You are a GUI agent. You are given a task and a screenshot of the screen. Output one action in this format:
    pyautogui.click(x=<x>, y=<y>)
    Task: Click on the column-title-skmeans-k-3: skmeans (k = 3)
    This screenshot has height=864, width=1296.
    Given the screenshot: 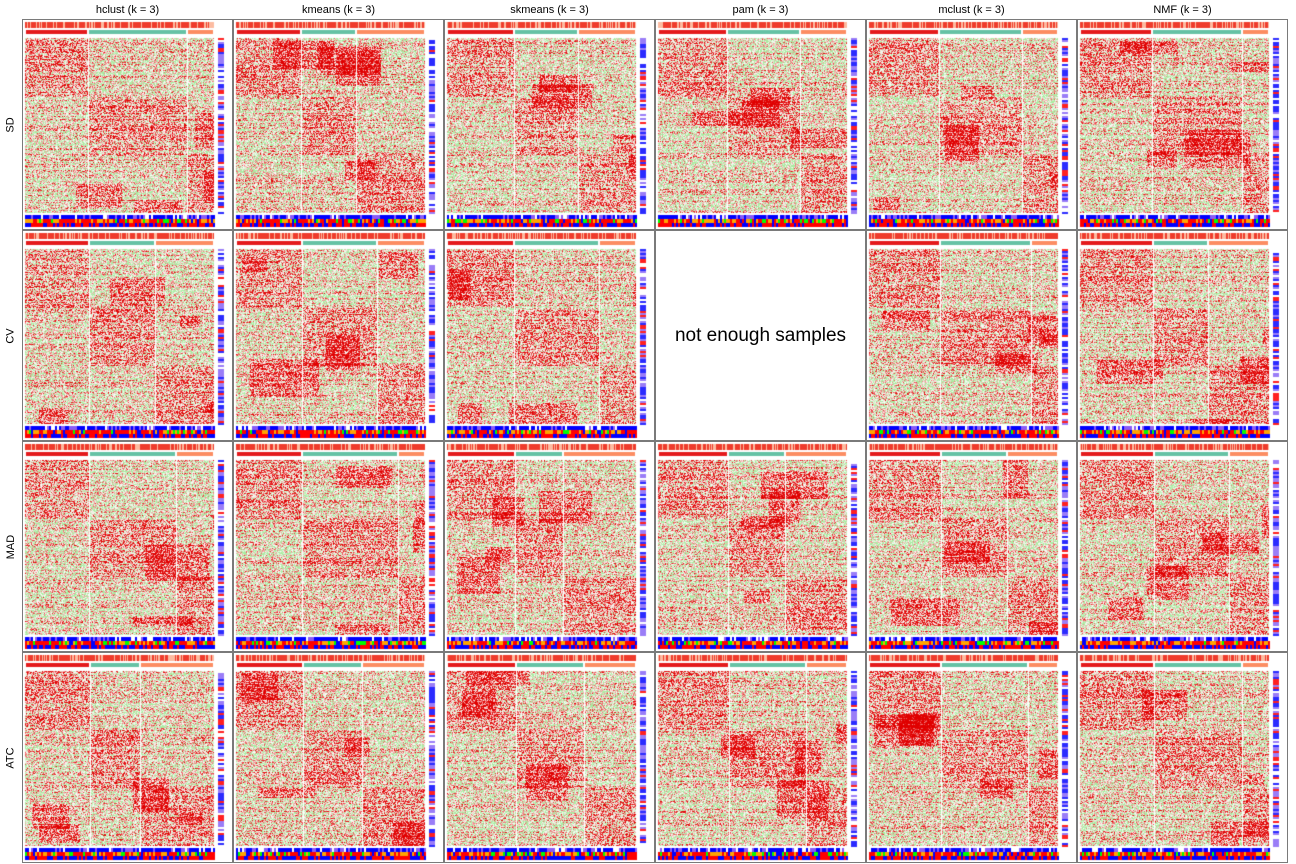 What is the action you would take?
    pyautogui.click(x=549, y=10)
    